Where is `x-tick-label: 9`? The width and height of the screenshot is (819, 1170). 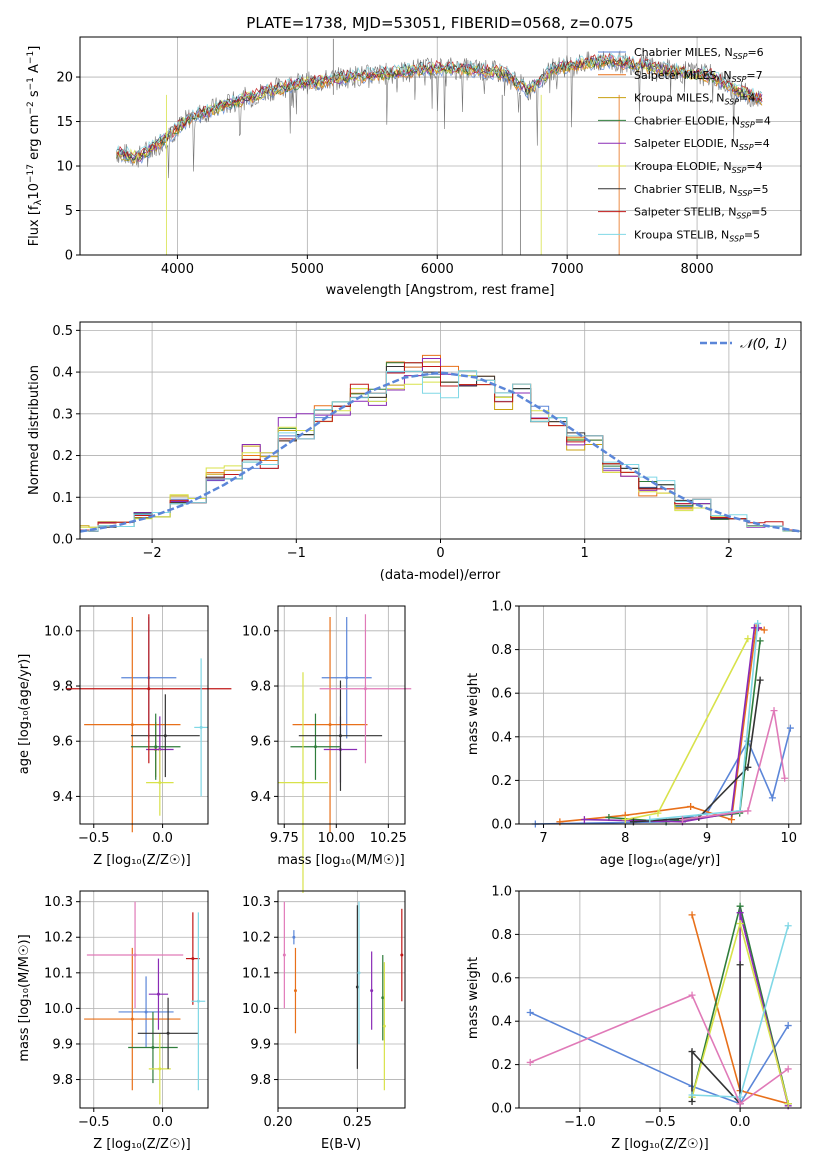 x-tick-label: 9 is located at coordinates (707, 838).